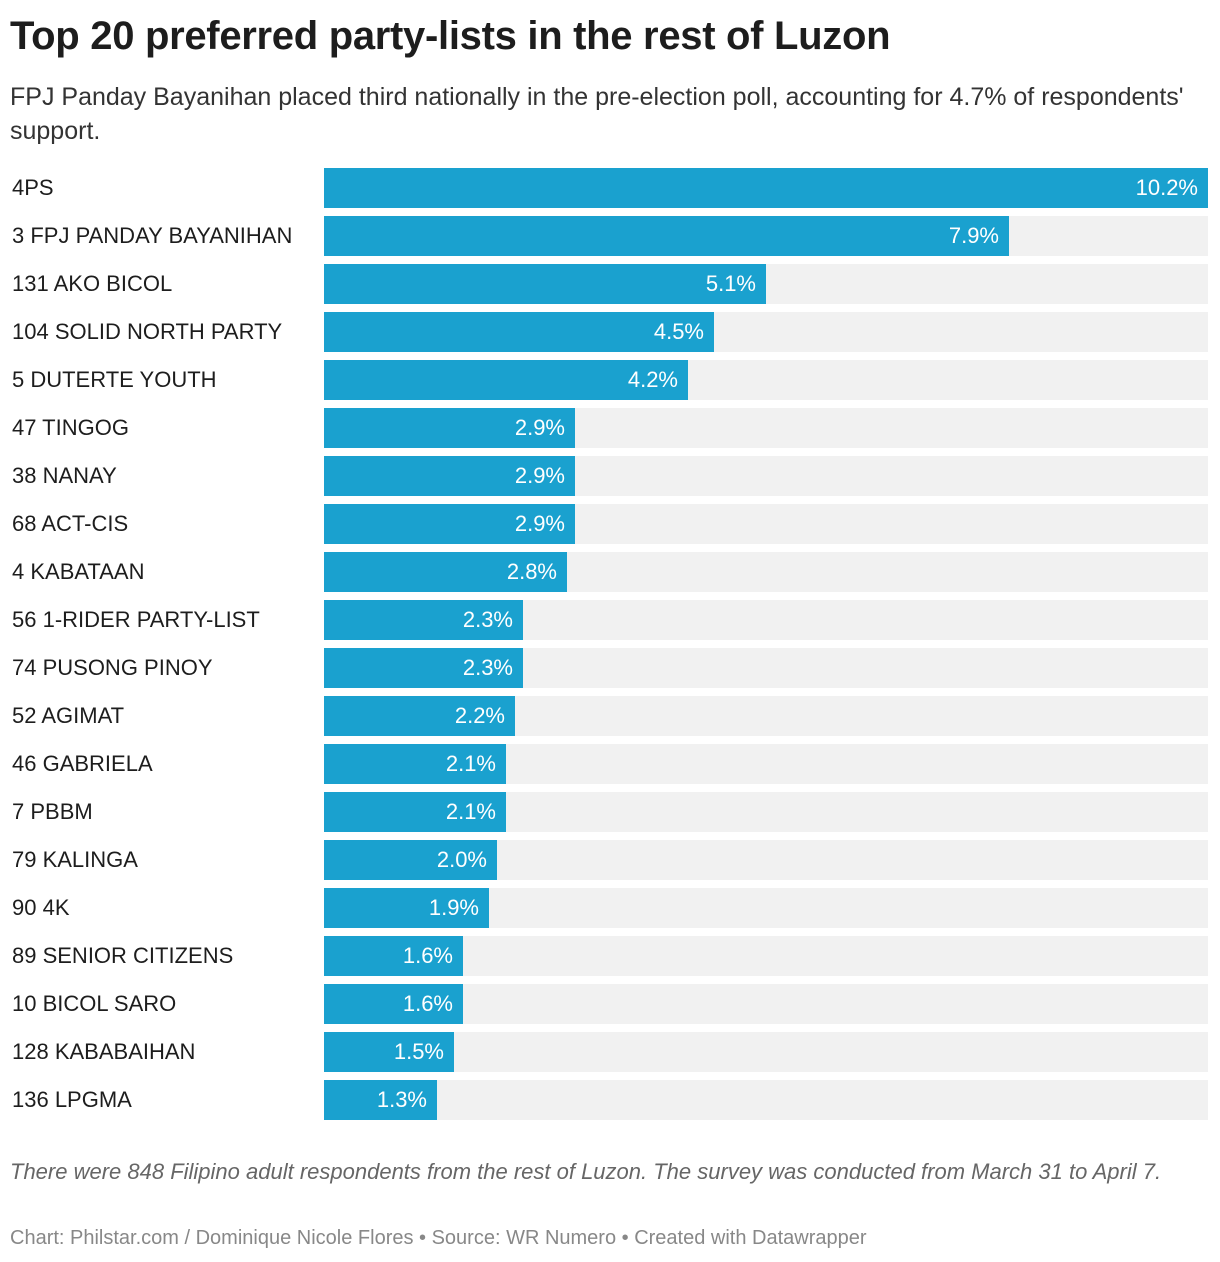  I want to click on data-label: 7.9%, so click(973, 235).